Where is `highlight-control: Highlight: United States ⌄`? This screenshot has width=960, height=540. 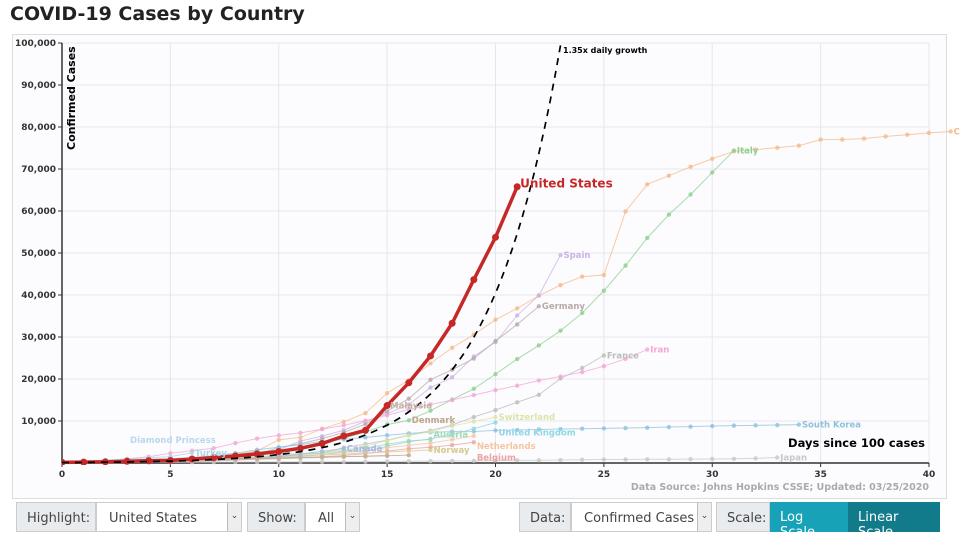 highlight-control: Highlight: United States ⌄ is located at coordinates (129, 517).